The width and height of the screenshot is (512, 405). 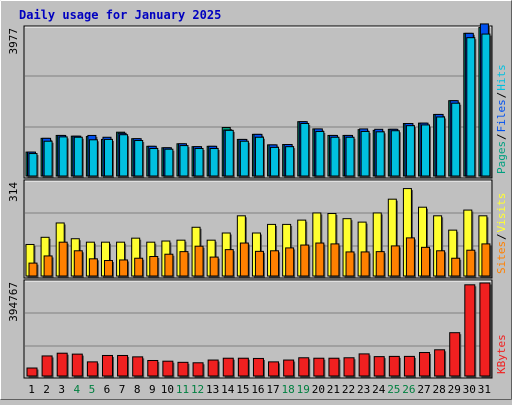 I want to click on x-tick-label: 17, so click(x=272, y=389).